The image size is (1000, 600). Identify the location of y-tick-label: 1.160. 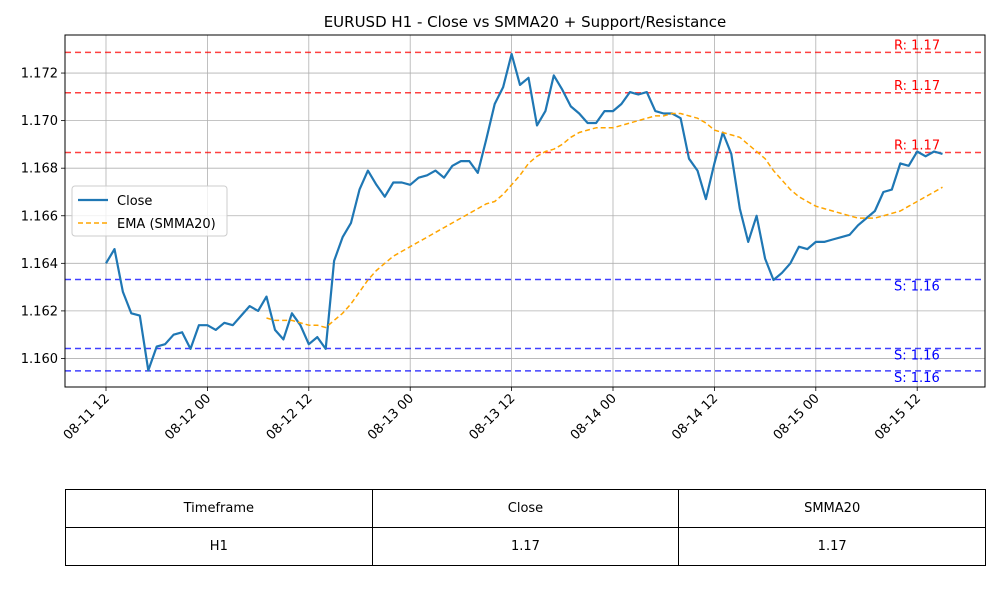
(39, 359).